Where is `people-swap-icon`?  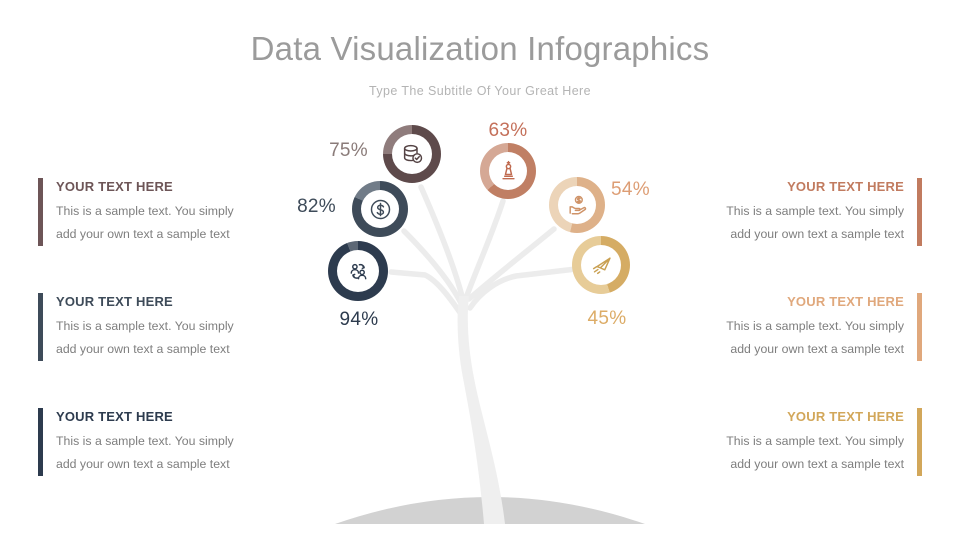 people-swap-icon is located at coordinates (358, 271).